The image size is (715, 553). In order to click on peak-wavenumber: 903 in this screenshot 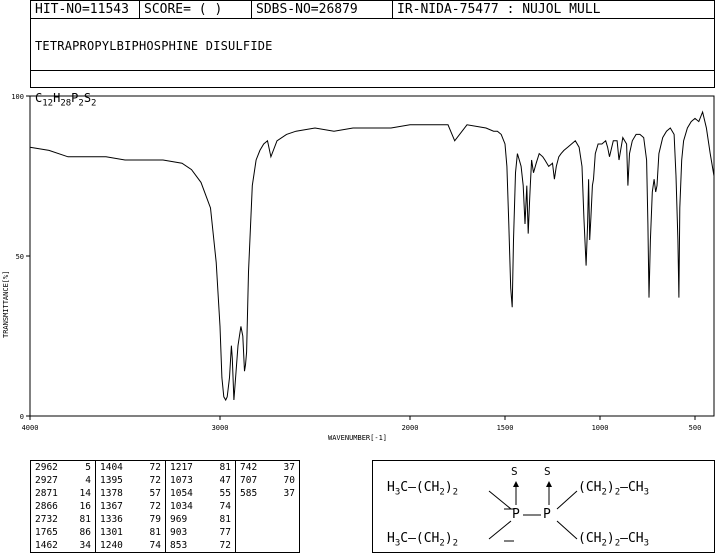, I will do `click(179, 532)`.